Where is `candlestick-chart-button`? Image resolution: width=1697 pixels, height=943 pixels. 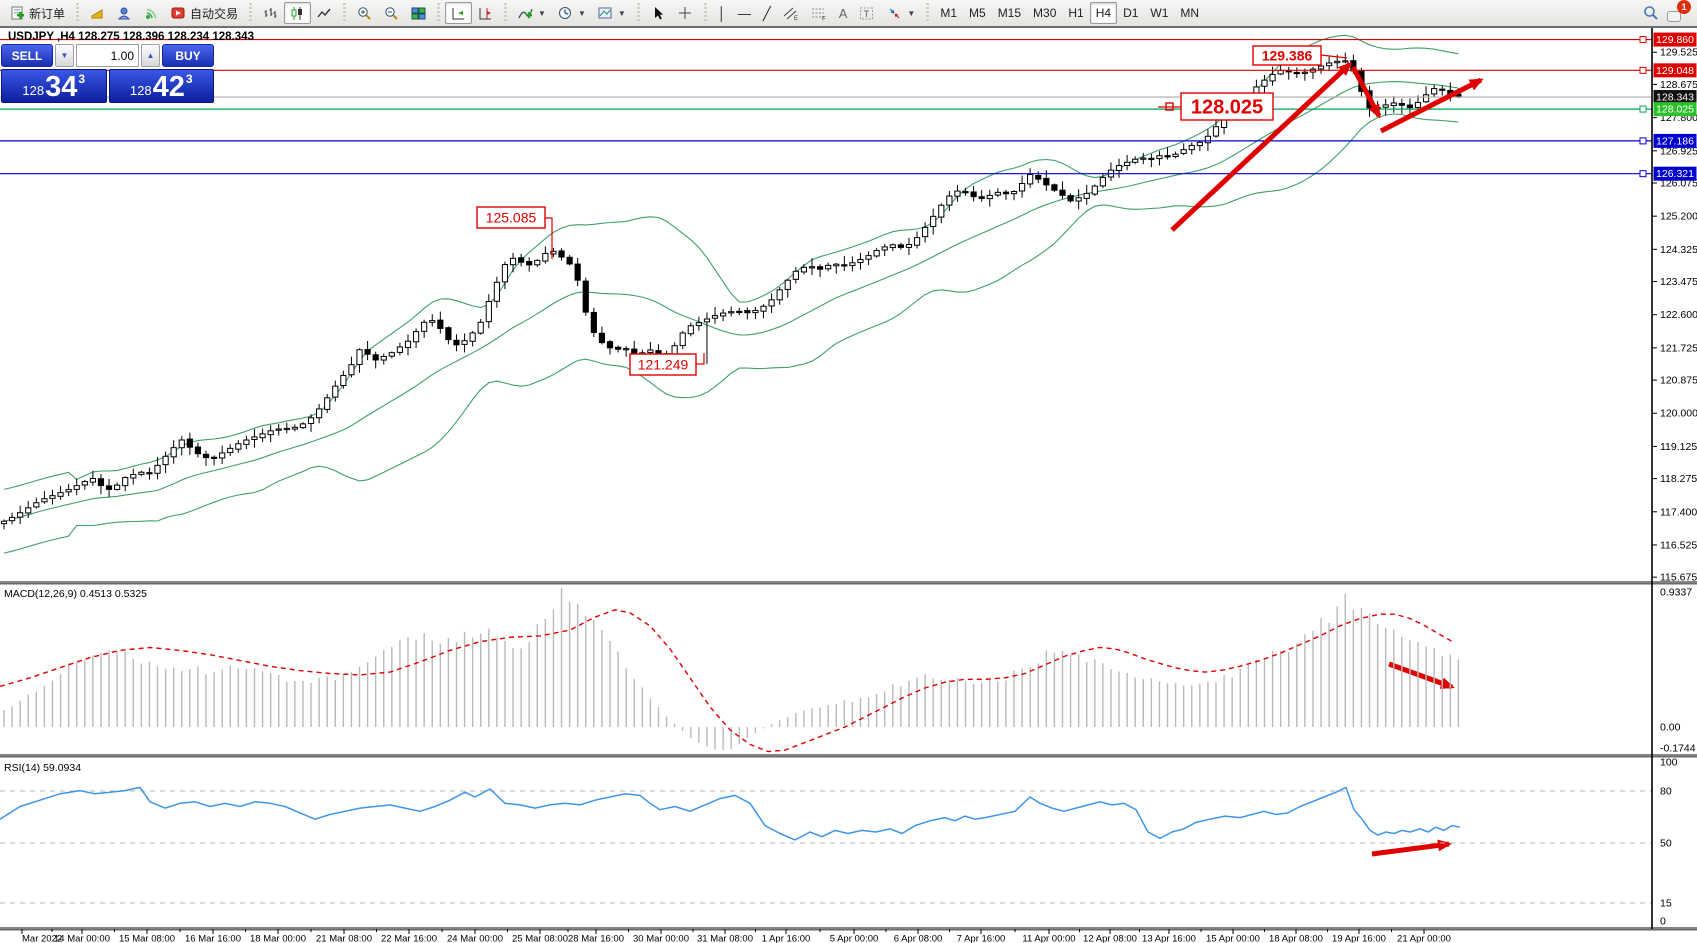
candlestick-chart-button is located at coordinates (298, 13).